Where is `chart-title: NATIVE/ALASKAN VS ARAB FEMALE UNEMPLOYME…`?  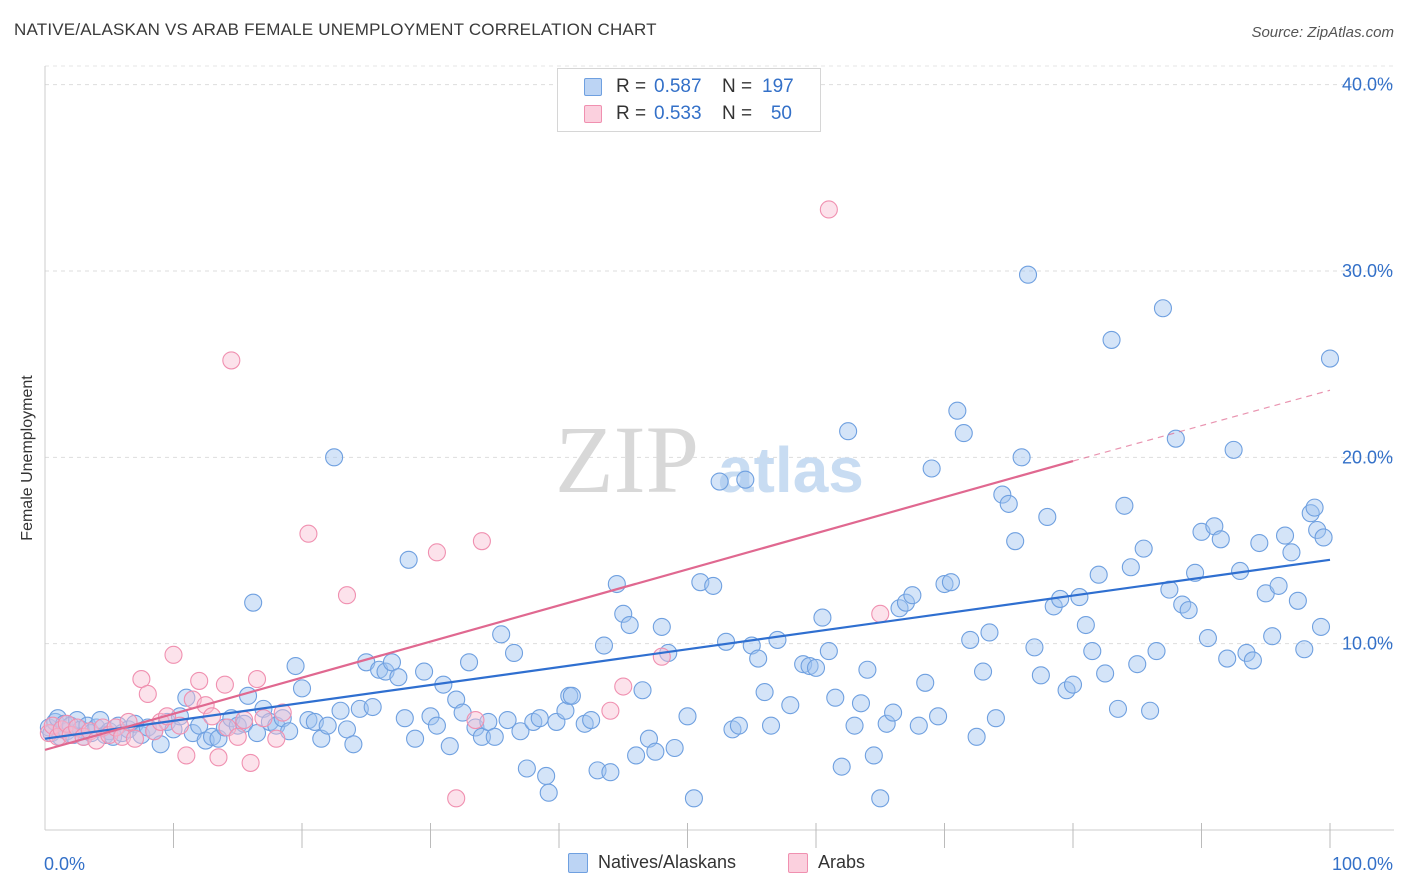
chart-title: NATIVE/ALASKAN VS ARAB FEMALE UNEMPLOYME… is located at coordinates (335, 29).